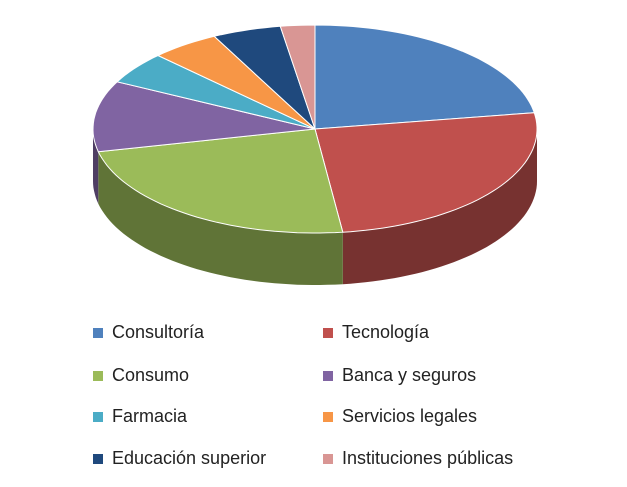  Describe the element at coordinates (409, 375) in the screenshot. I see `legend-label: Banca y seguros` at that location.